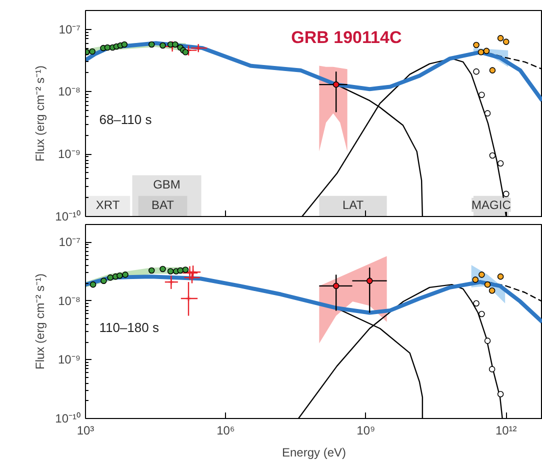  What do you see at coordinates (353, 205) in the screenshot?
I see `band-label: LAT` at bounding box center [353, 205].